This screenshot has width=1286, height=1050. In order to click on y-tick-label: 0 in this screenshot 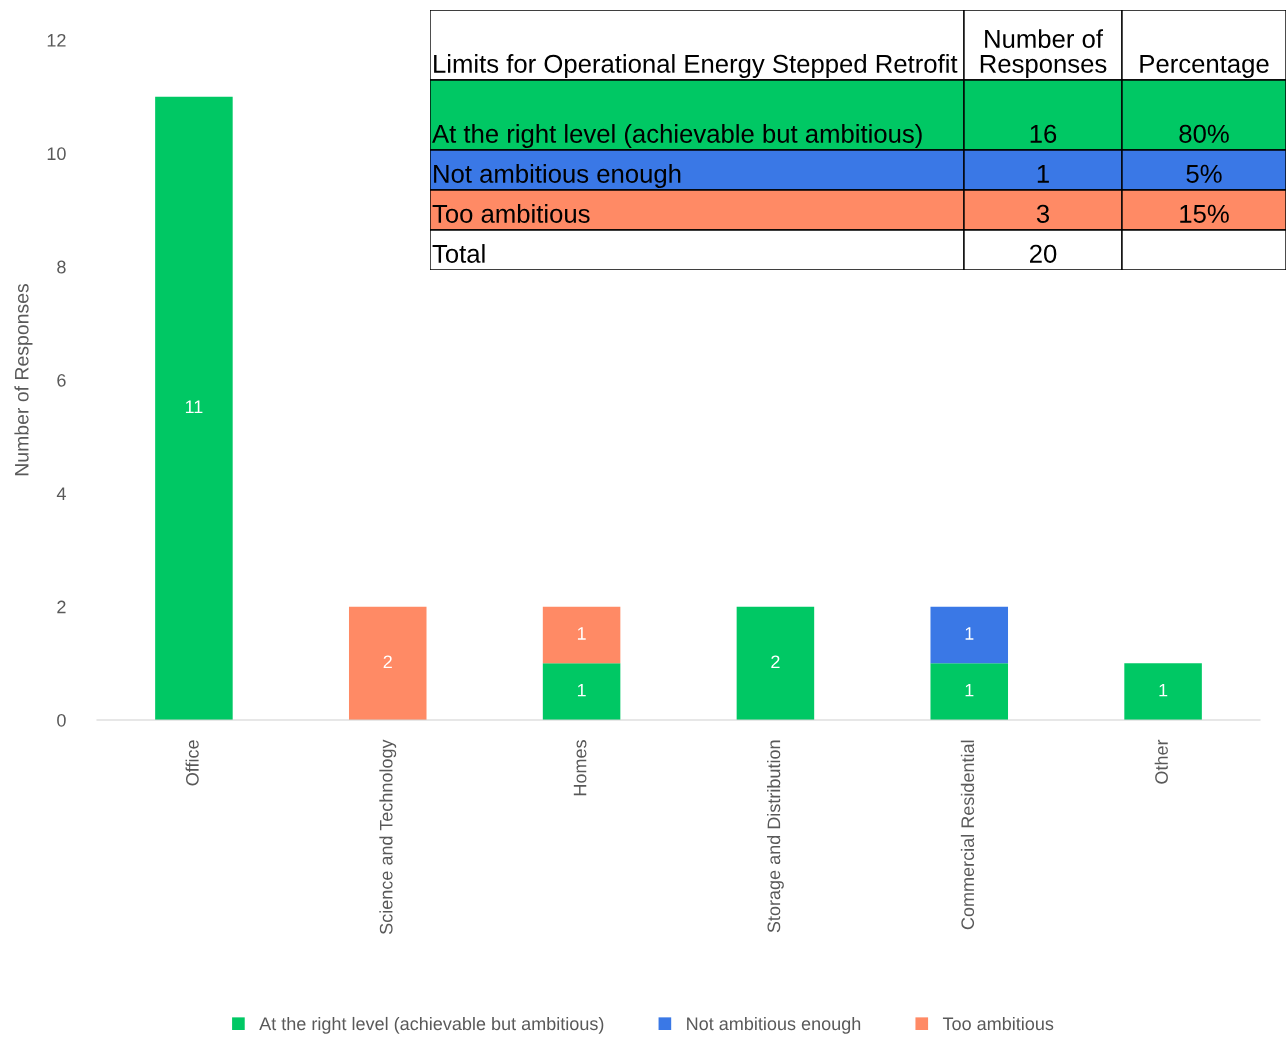, I will do `click(61, 720)`.